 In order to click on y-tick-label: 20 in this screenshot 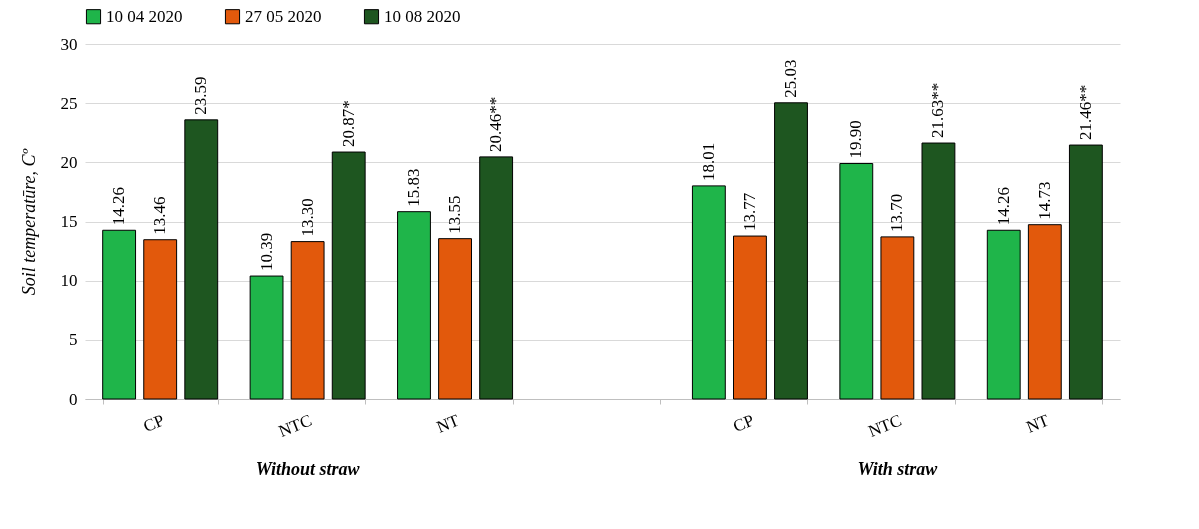, I will do `click(69, 162)`.